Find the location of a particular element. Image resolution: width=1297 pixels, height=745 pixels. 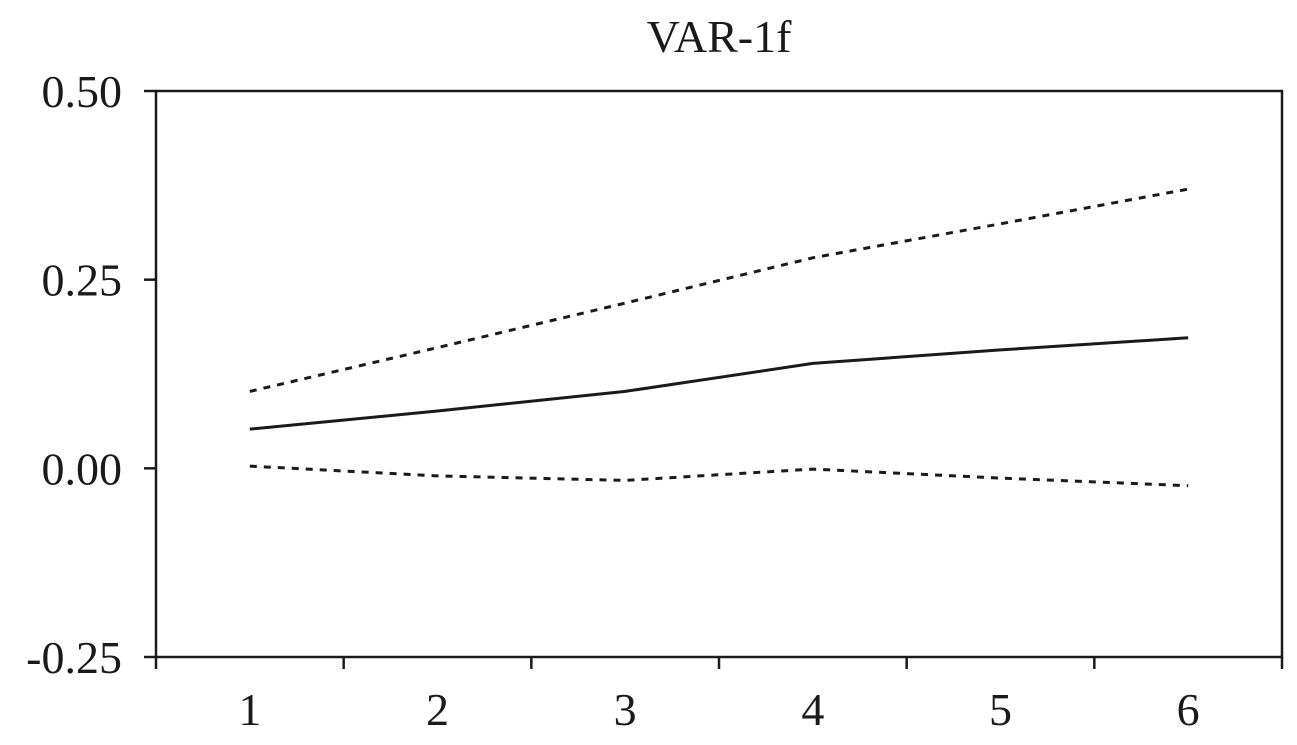

x-tick-label: 5 is located at coordinates (1000, 709).